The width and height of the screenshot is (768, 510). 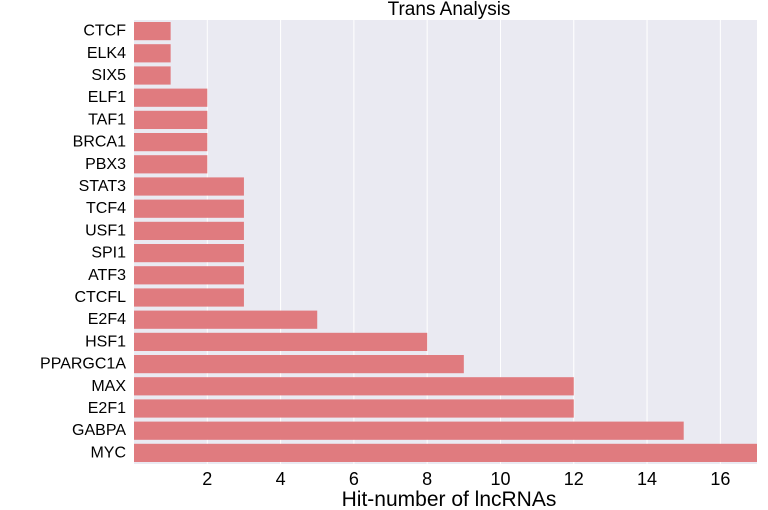 I want to click on category-label: CTCFL, so click(x=100, y=297).